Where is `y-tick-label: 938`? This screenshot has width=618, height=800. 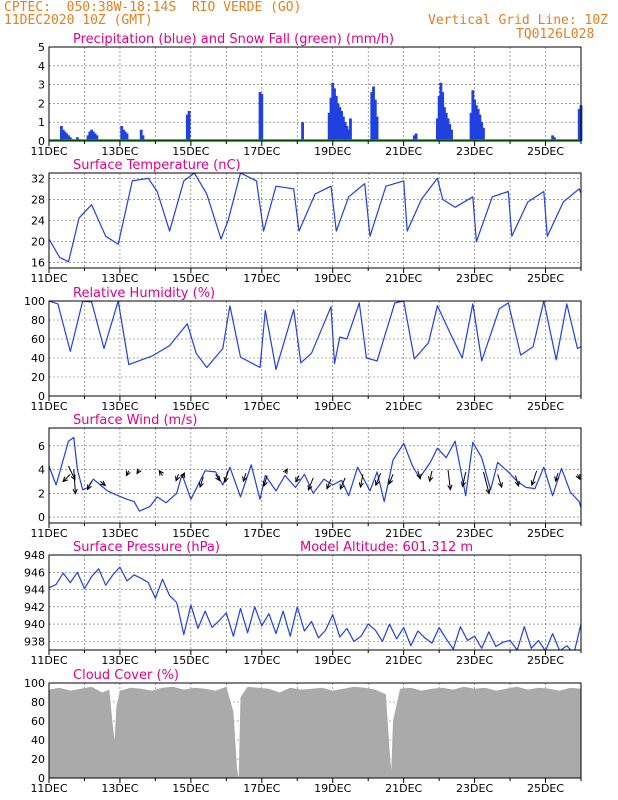
y-tick-label: 938 is located at coordinates (34, 641).